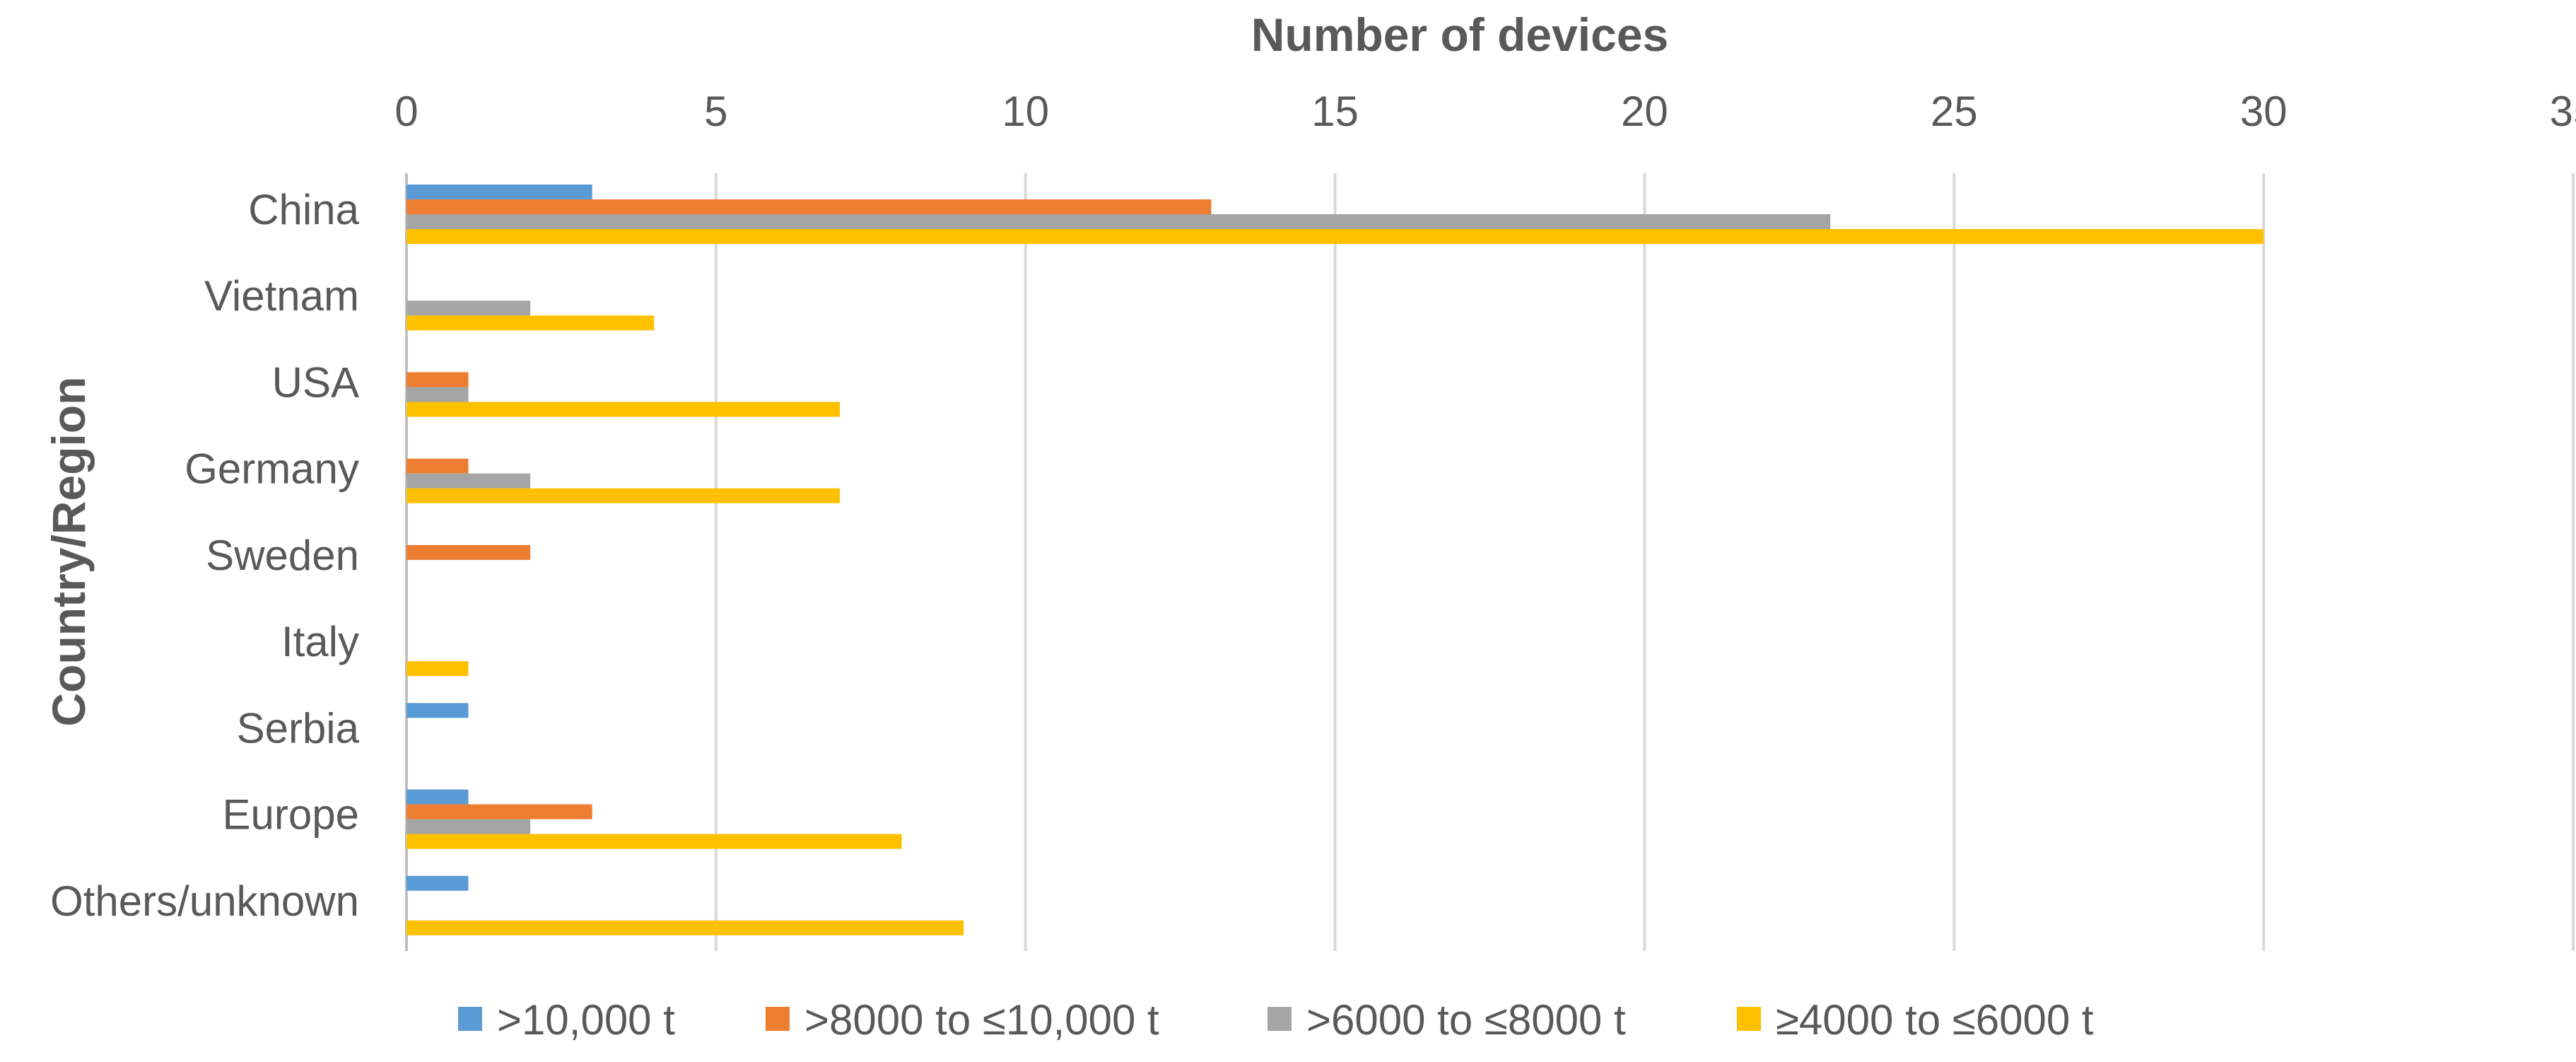 Image resolution: width=2576 pixels, height=1062 pixels. I want to click on category-label: Vietnam, so click(281, 296).